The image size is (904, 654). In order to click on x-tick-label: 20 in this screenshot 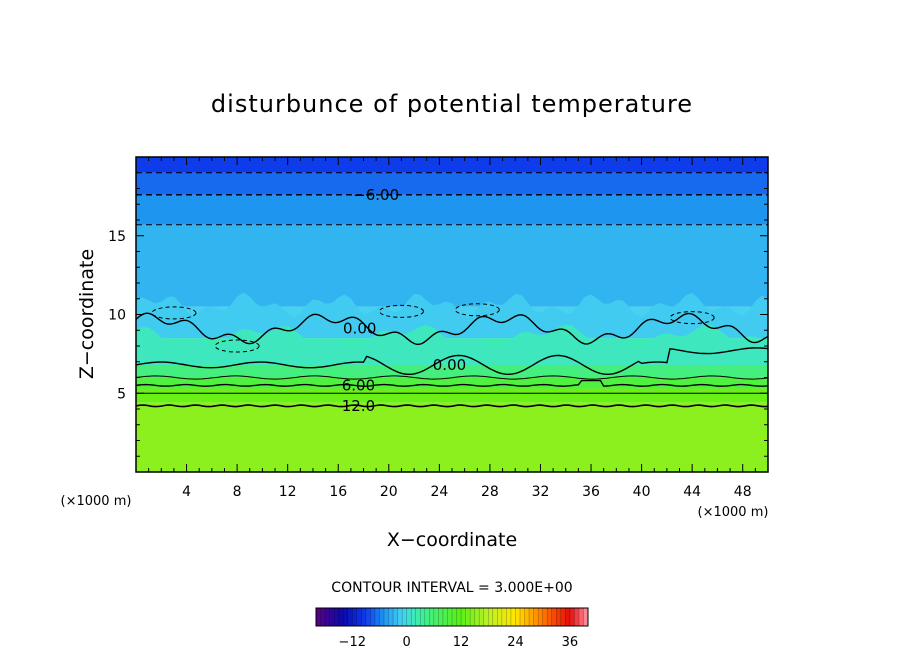, I will do `click(389, 492)`.